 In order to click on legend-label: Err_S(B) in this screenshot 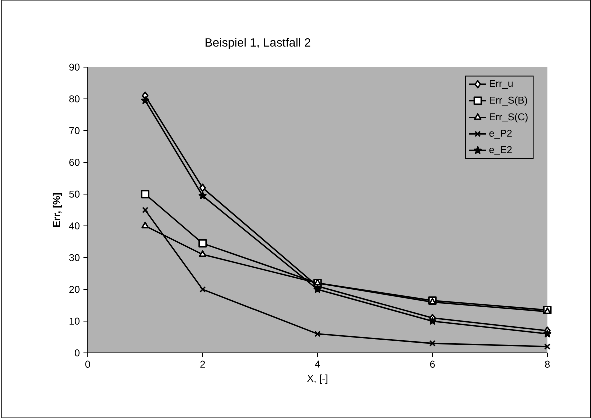, I will do `click(509, 101)`.